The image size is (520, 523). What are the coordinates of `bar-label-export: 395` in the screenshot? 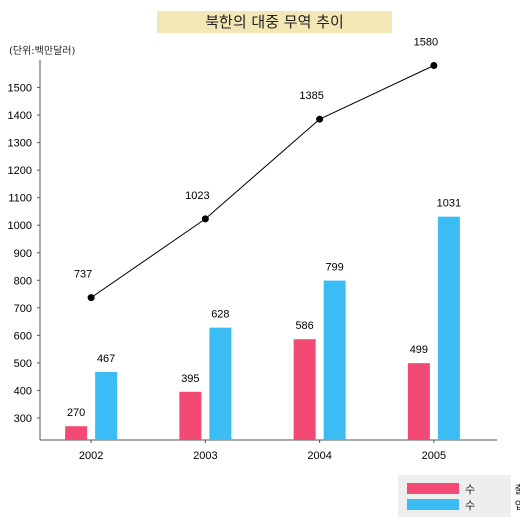 It's located at (190, 379).